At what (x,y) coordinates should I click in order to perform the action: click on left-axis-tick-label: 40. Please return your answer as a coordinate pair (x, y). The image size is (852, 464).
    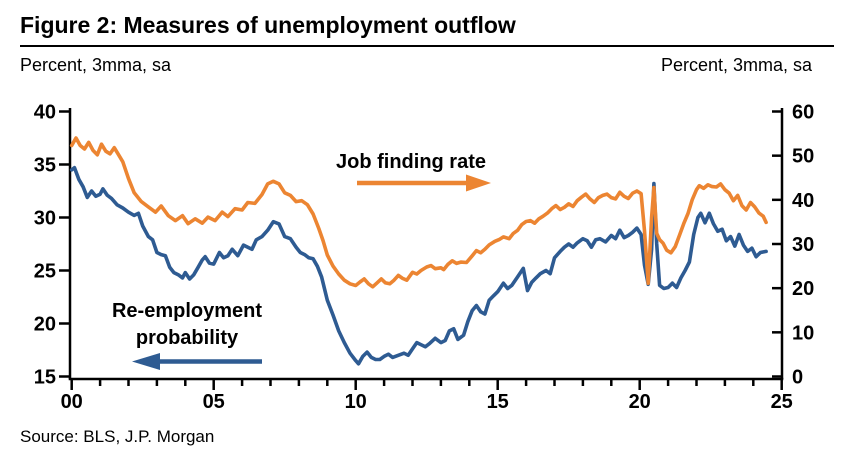
    Looking at the image, I should click on (45, 113).